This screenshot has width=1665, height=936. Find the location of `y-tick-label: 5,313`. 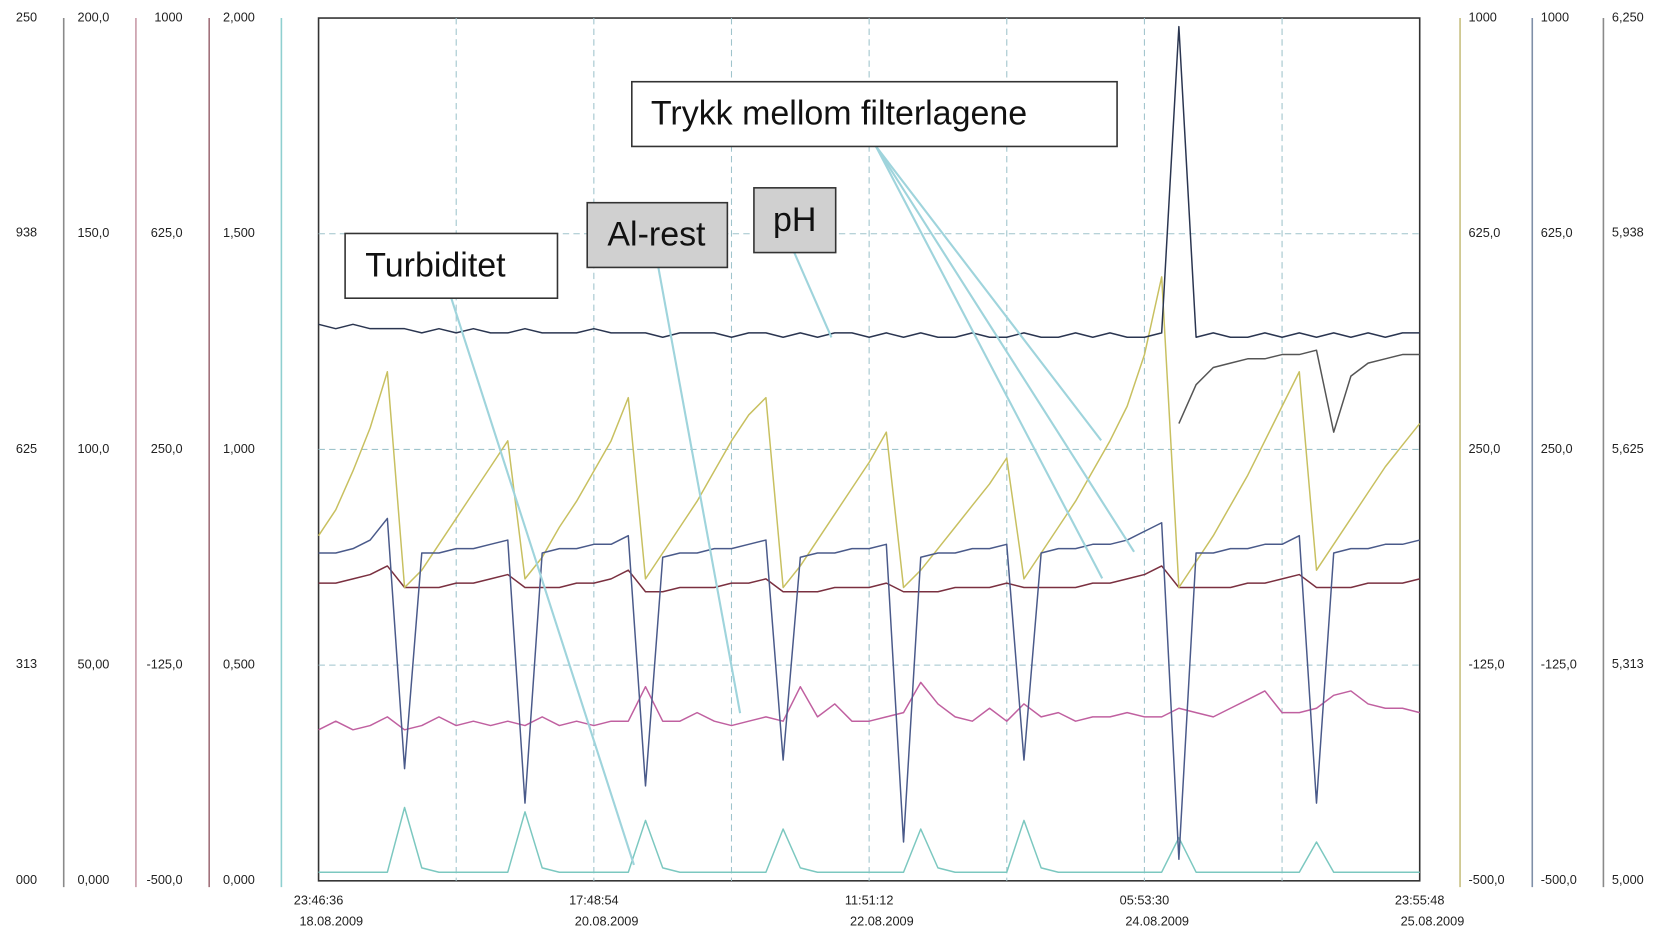

y-tick-label: 5,313 is located at coordinates (1628, 663).